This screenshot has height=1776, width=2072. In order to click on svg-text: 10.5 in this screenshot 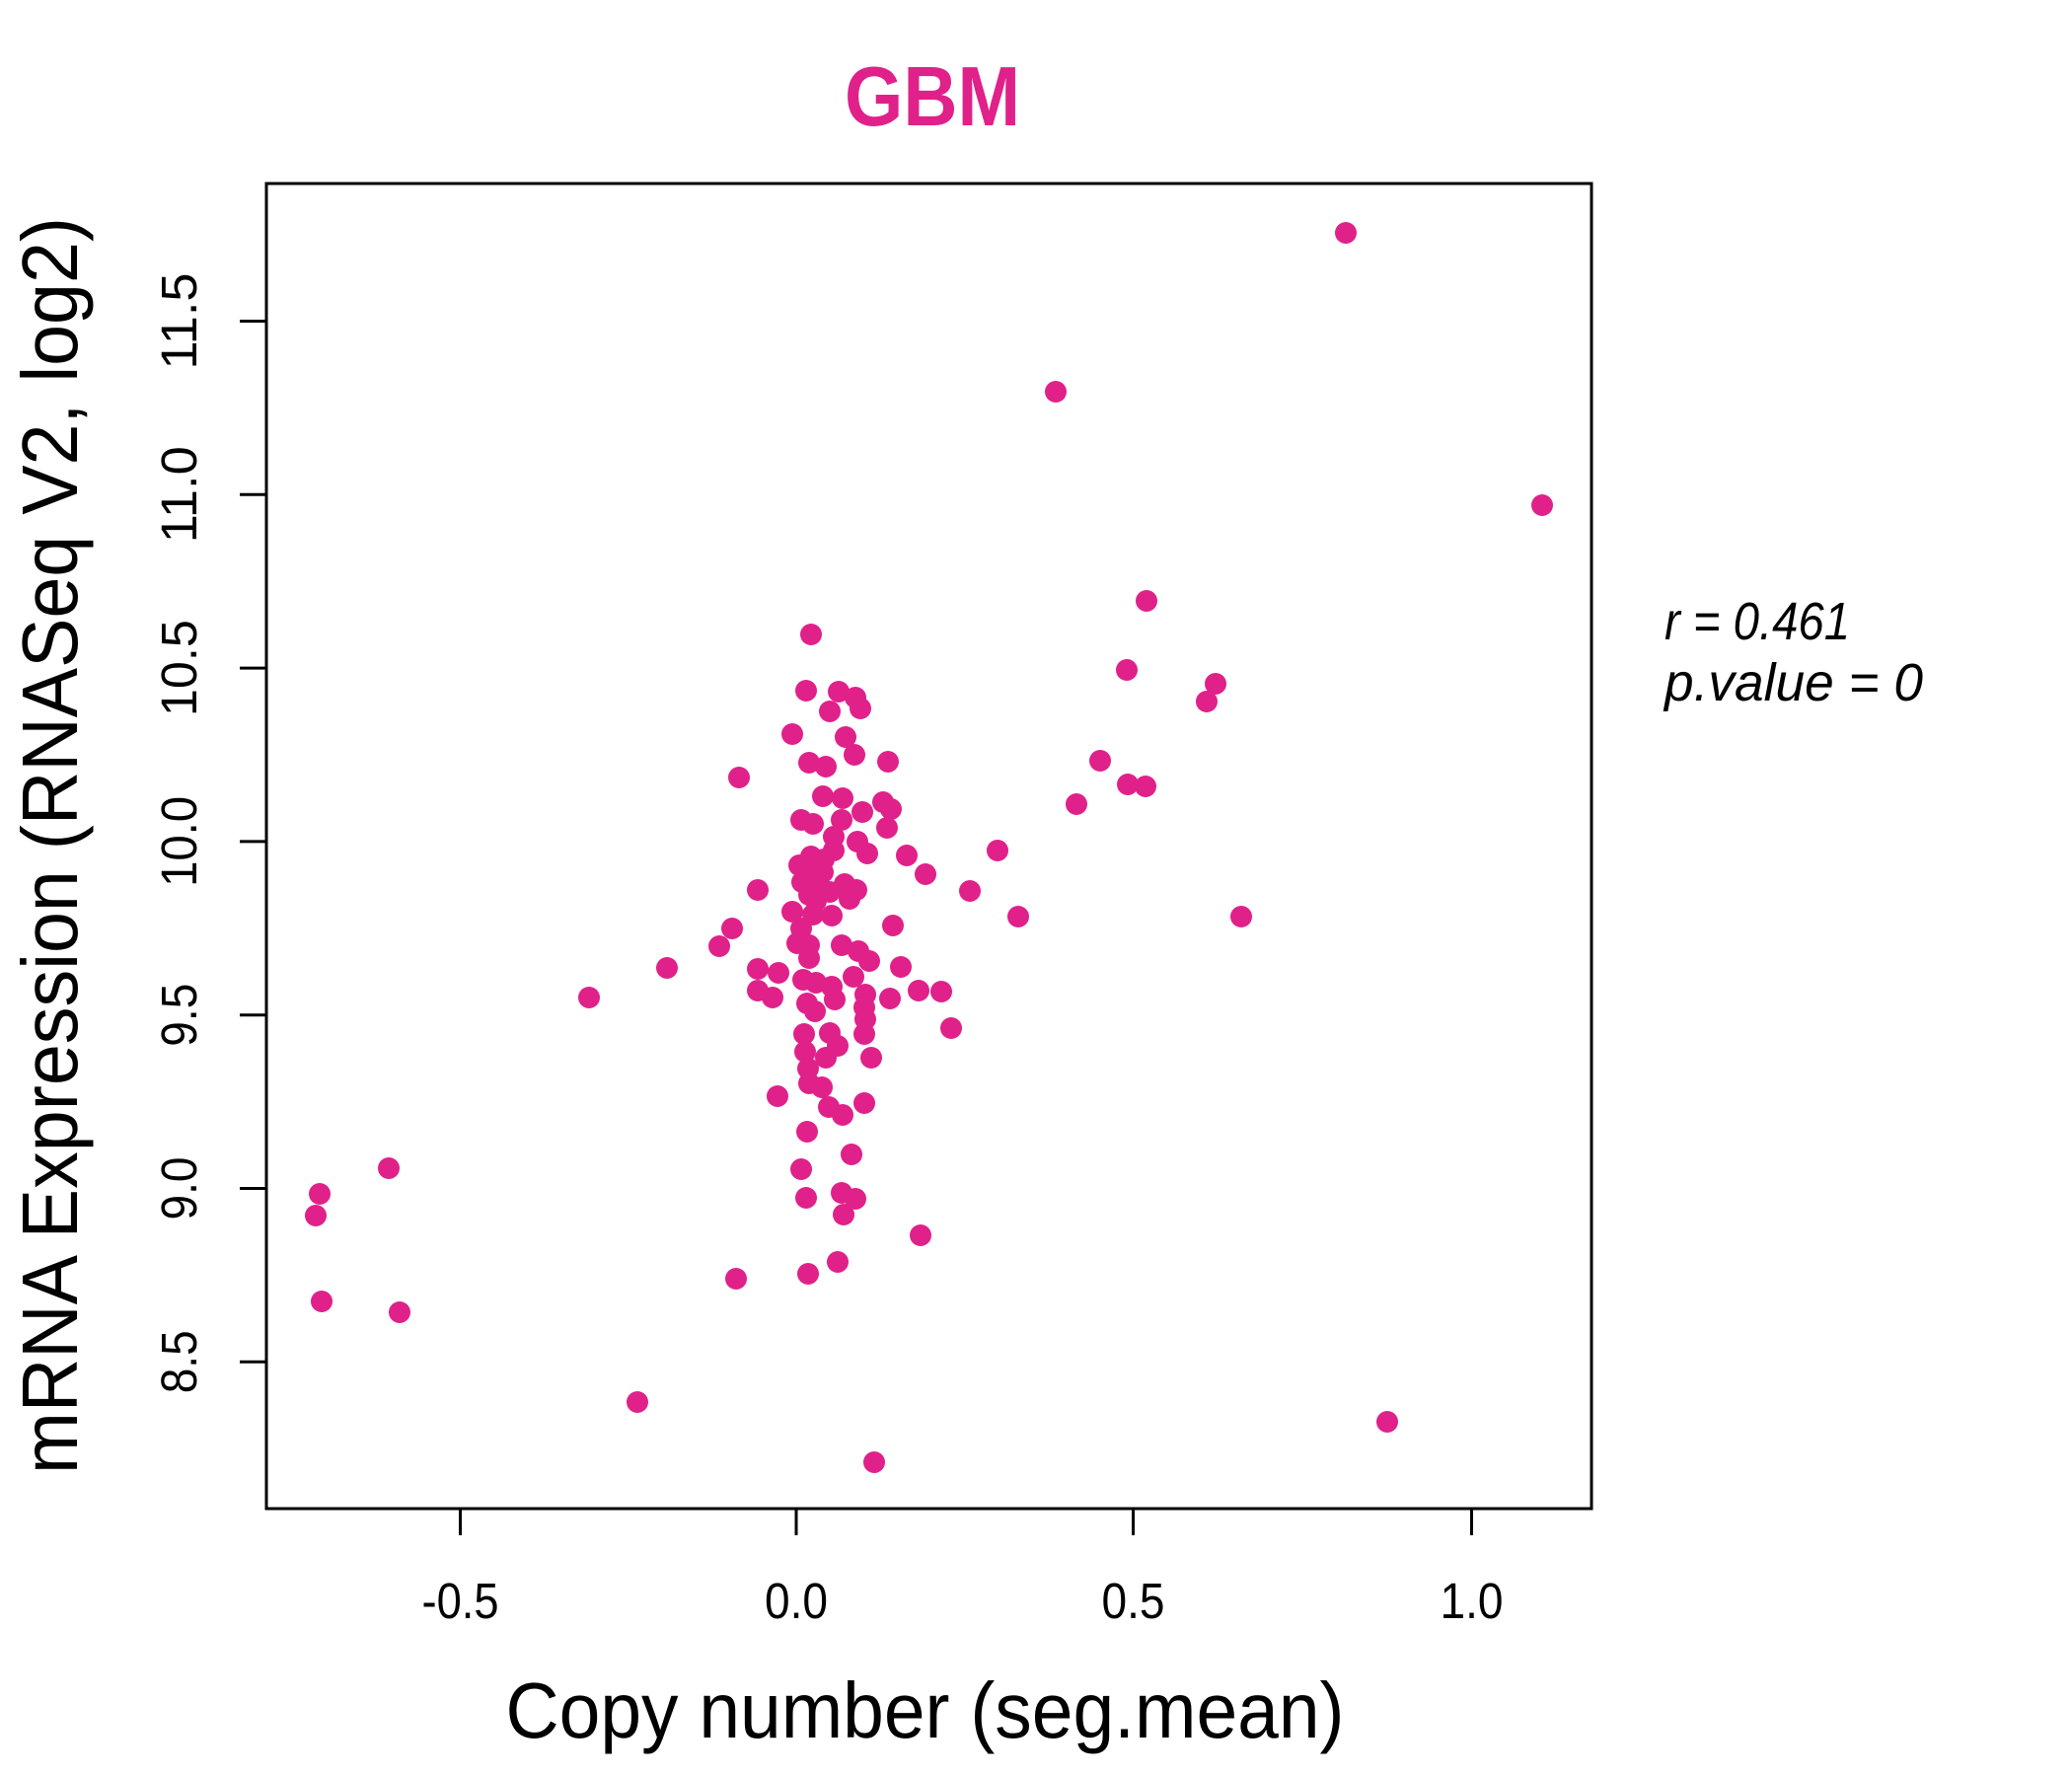, I will do `click(179, 668)`.